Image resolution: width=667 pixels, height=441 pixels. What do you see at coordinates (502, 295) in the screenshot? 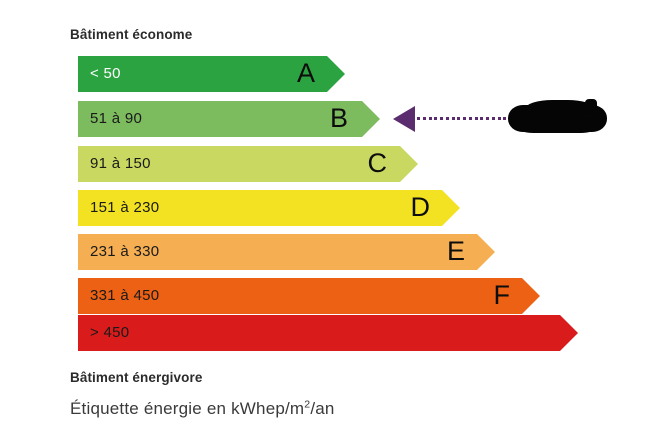
I see `band-letter-f: F` at bounding box center [502, 295].